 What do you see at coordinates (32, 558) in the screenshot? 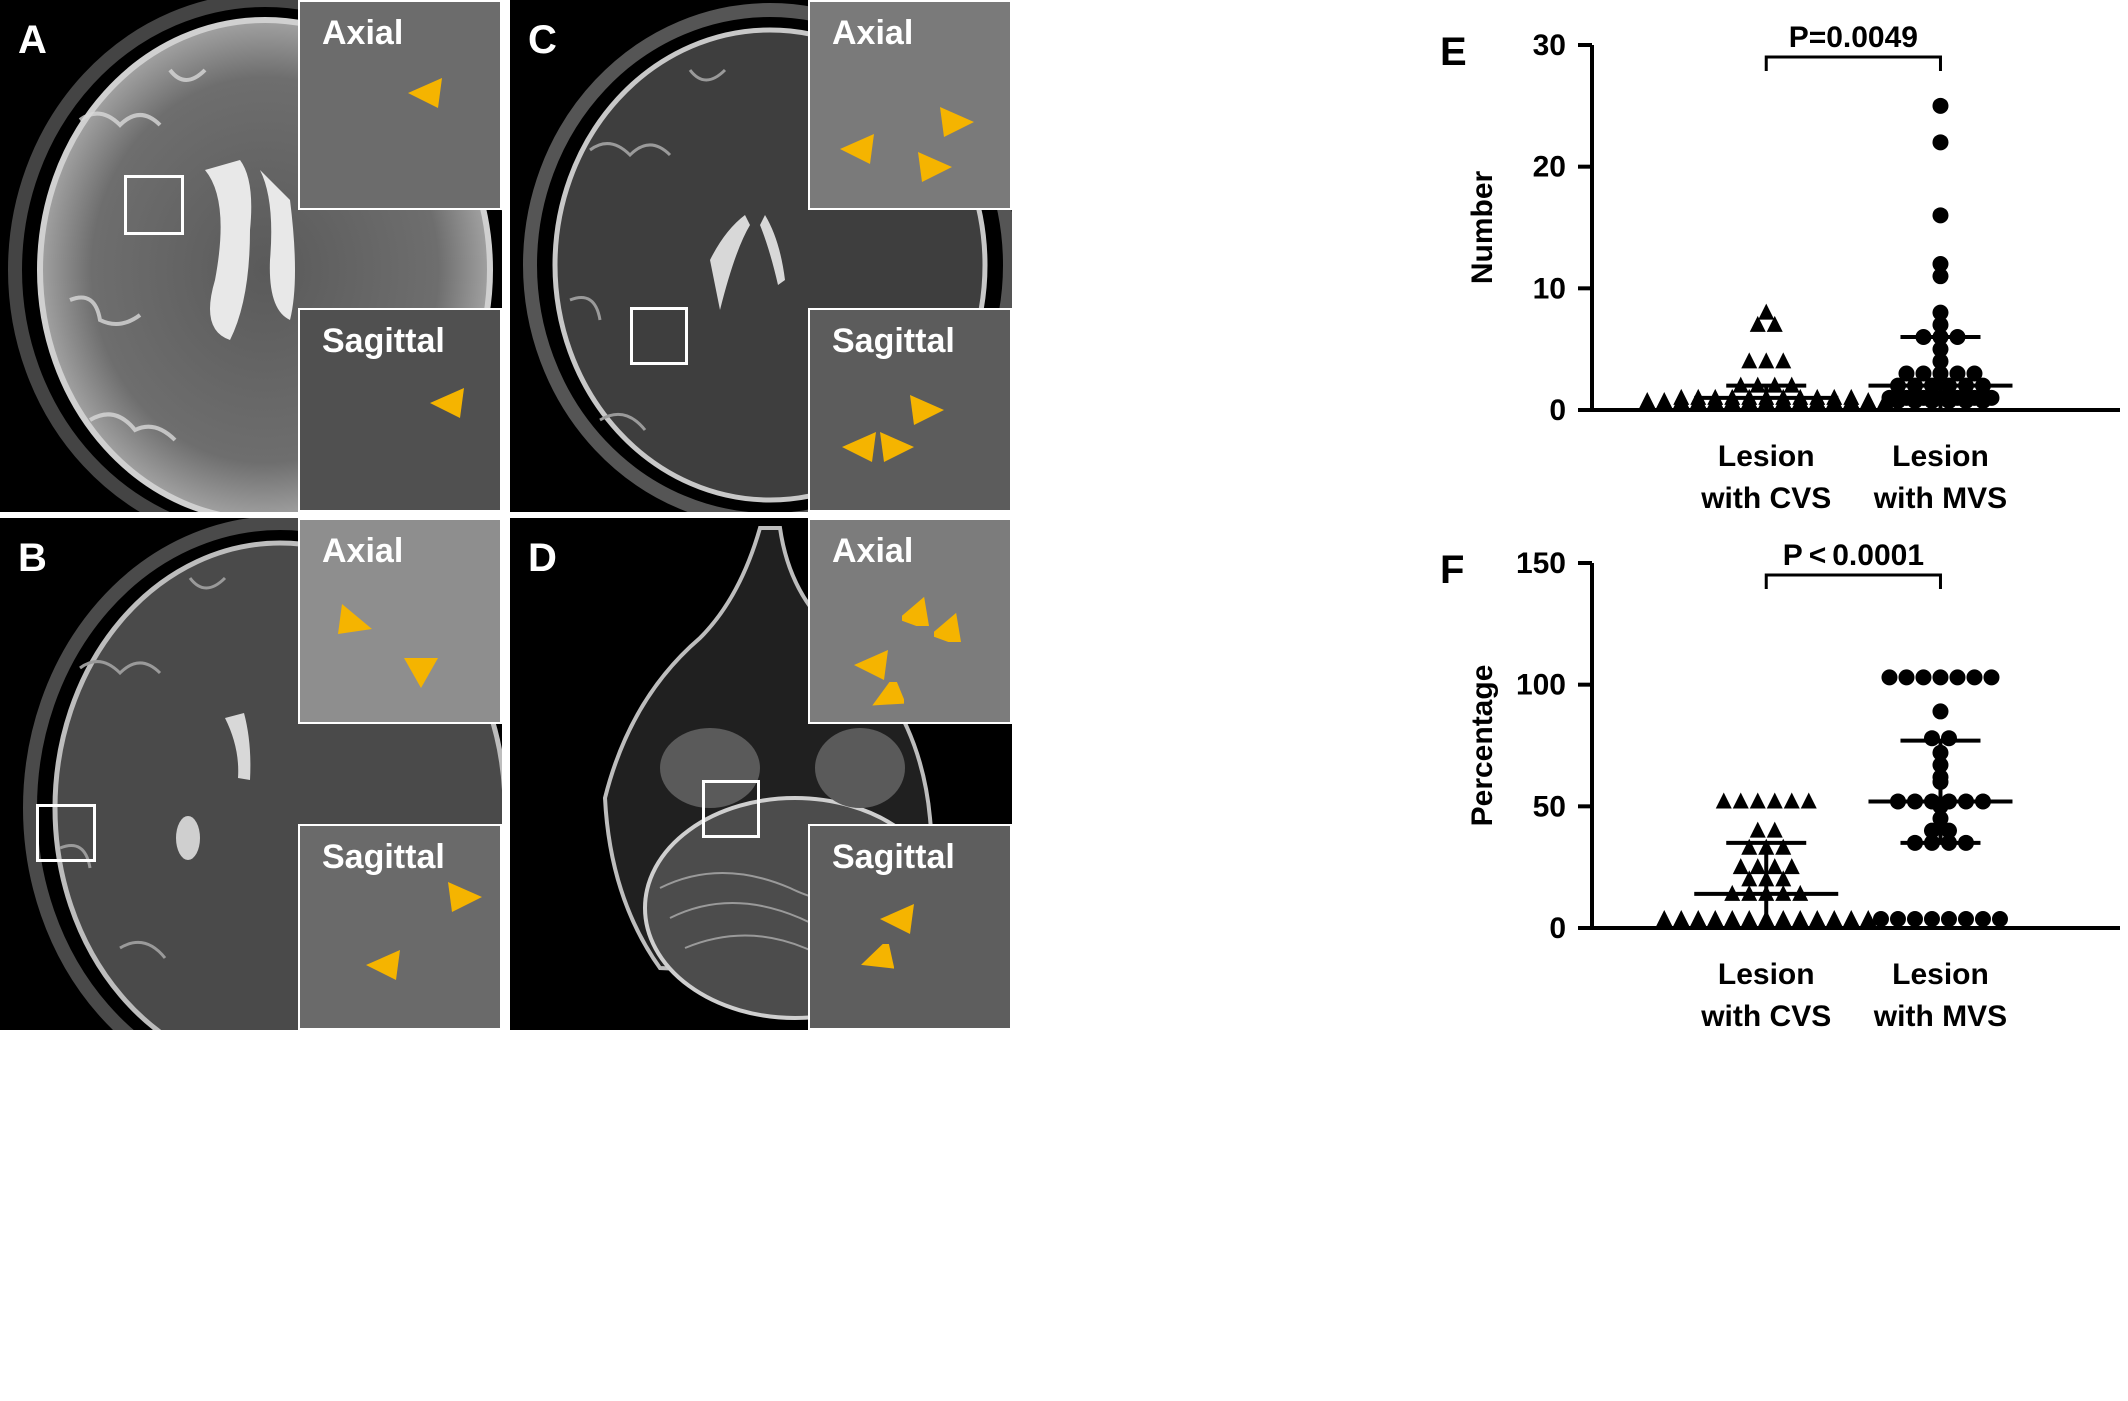
I see `panel-label-b: B` at bounding box center [32, 558].